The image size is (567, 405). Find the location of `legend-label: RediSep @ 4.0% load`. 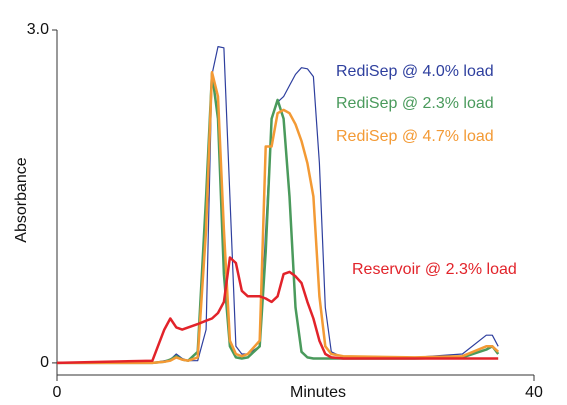

legend-label: RediSep @ 4.0% load is located at coordinates (415, 71).